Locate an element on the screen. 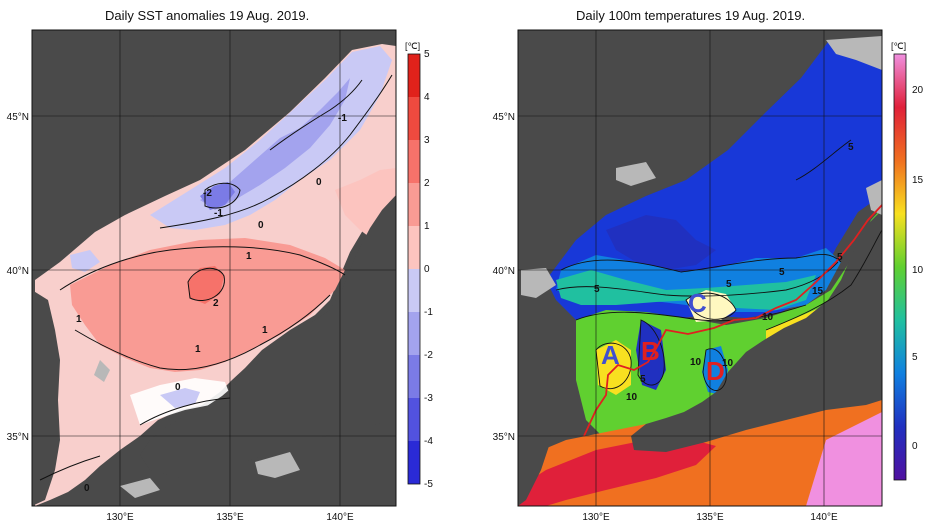 The height and width of the screenshot is (526, 933). region-boundary-line is located at coordinates (732, 320).